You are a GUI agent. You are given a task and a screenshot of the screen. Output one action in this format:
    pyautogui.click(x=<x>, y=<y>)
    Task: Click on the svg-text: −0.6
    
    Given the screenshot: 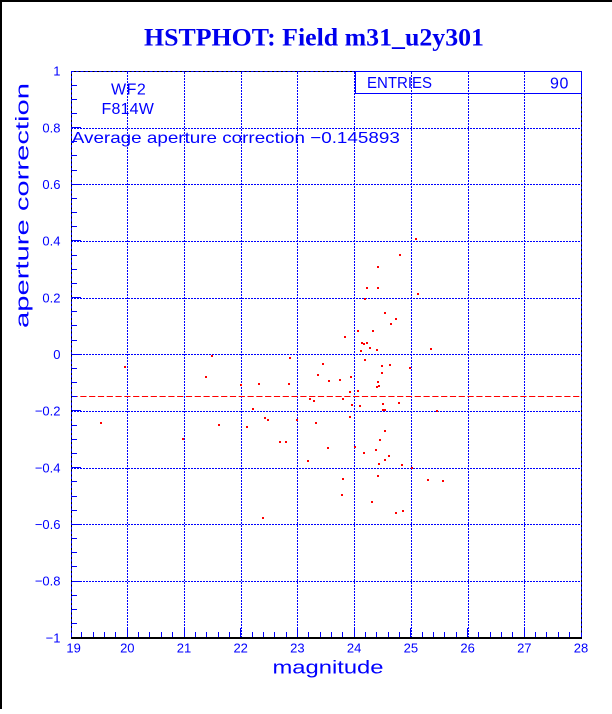 What is the action you would take?
    pyautogui.click(x=48, y=524)
    